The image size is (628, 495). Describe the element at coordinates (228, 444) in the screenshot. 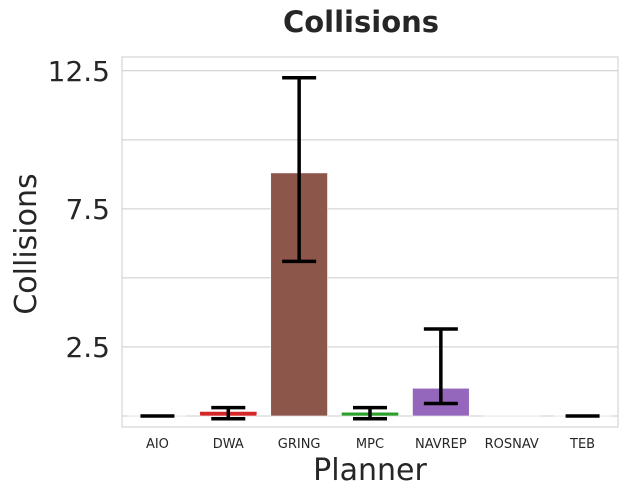

I see `x-tick-label: DWA` at that location.